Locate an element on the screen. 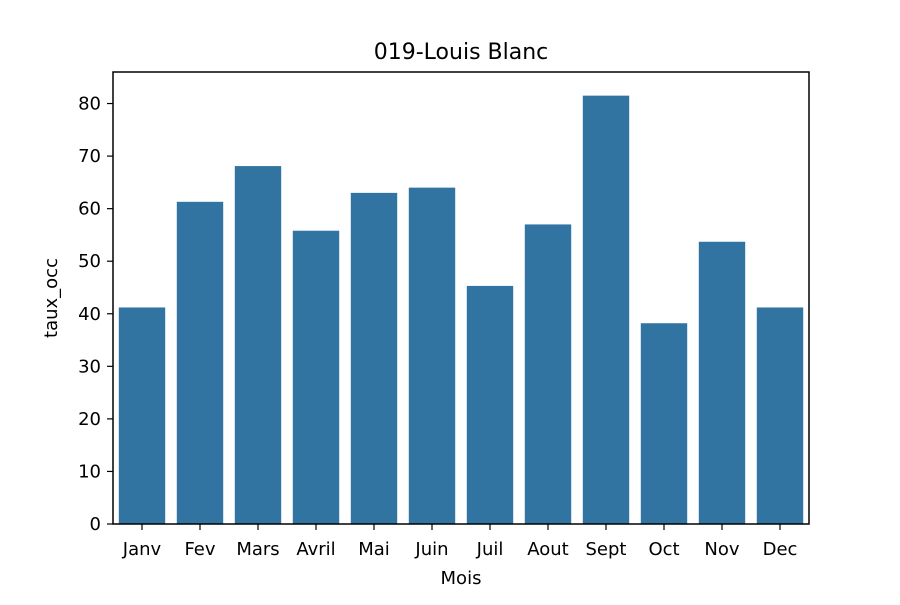 The height and width of the screenshot is (605, 900). bar-nov is located at coordinates (722, 382).